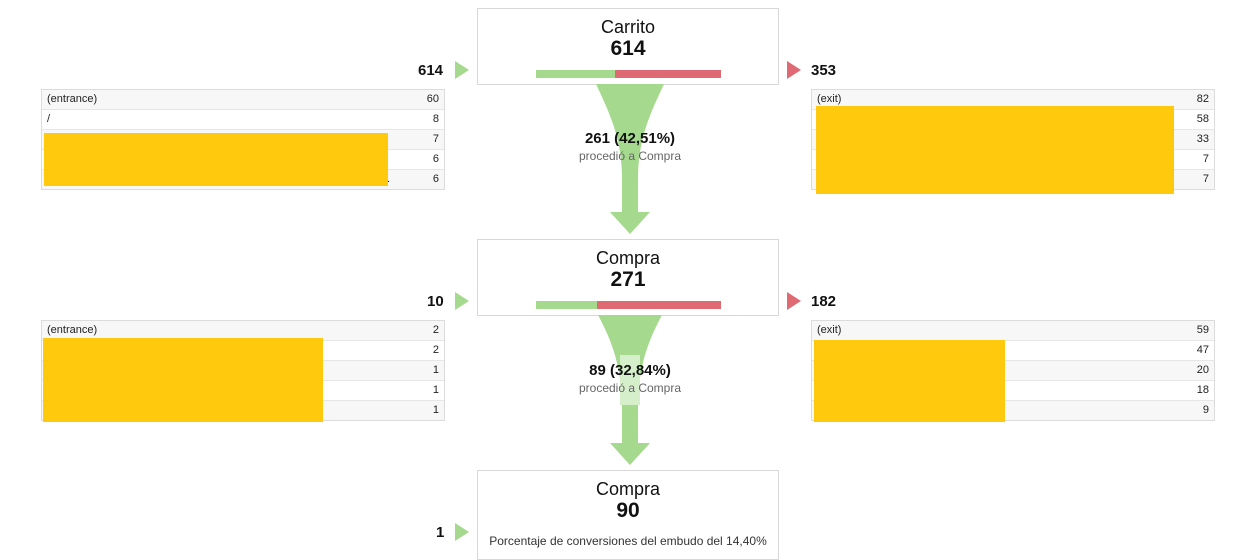 The height and width of the screenshot is (560, 1250). I want to click on step-3-name: Compra, so click(628, 489).